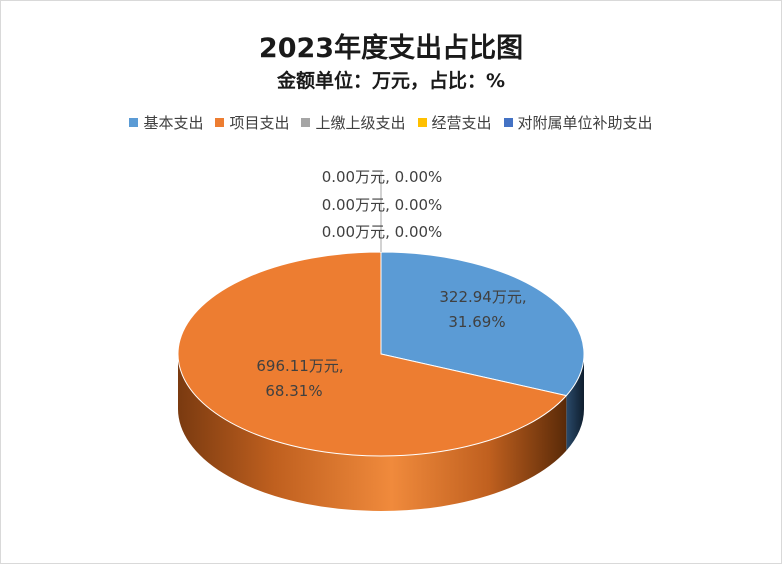  What do you see at coordinates (391, 48) in the screenshot?
I see `chart-title: 2023年度支出占比图` at bounding box center [391, 48].